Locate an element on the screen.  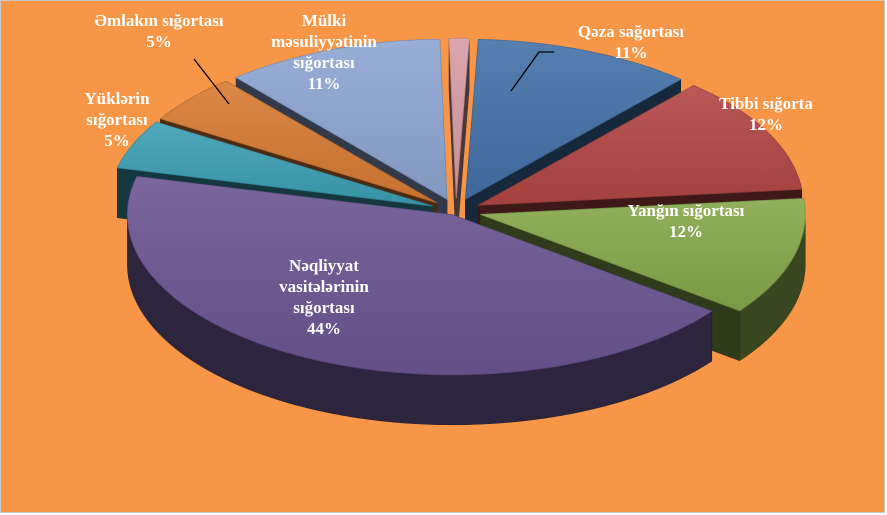
slice-label-4: Yüklərin sığortası 5% is located at coordinates (117, 119).